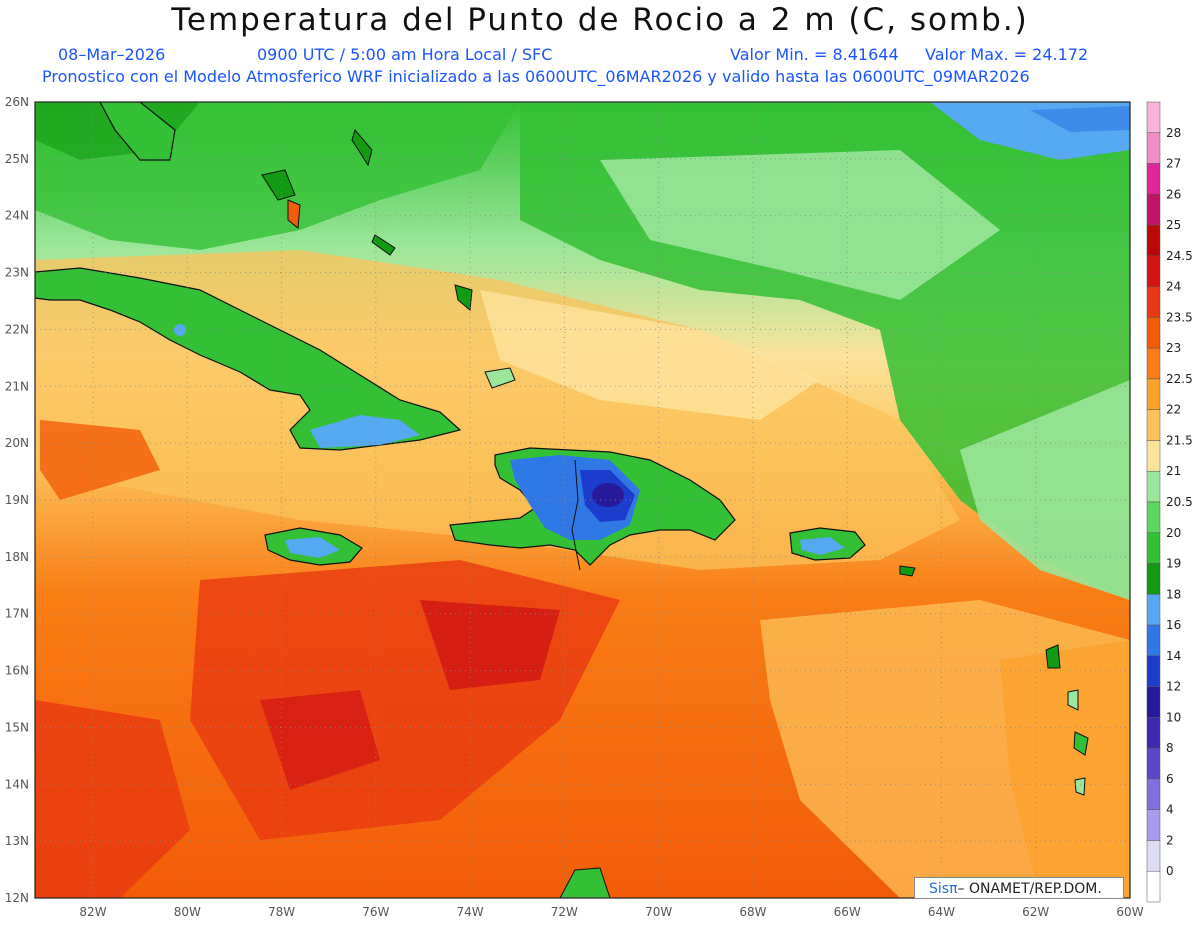  Describe the element at coordinates (1007, 54) in the screenshot. I see `value-max: Valor Max. = 24.172` at that location.